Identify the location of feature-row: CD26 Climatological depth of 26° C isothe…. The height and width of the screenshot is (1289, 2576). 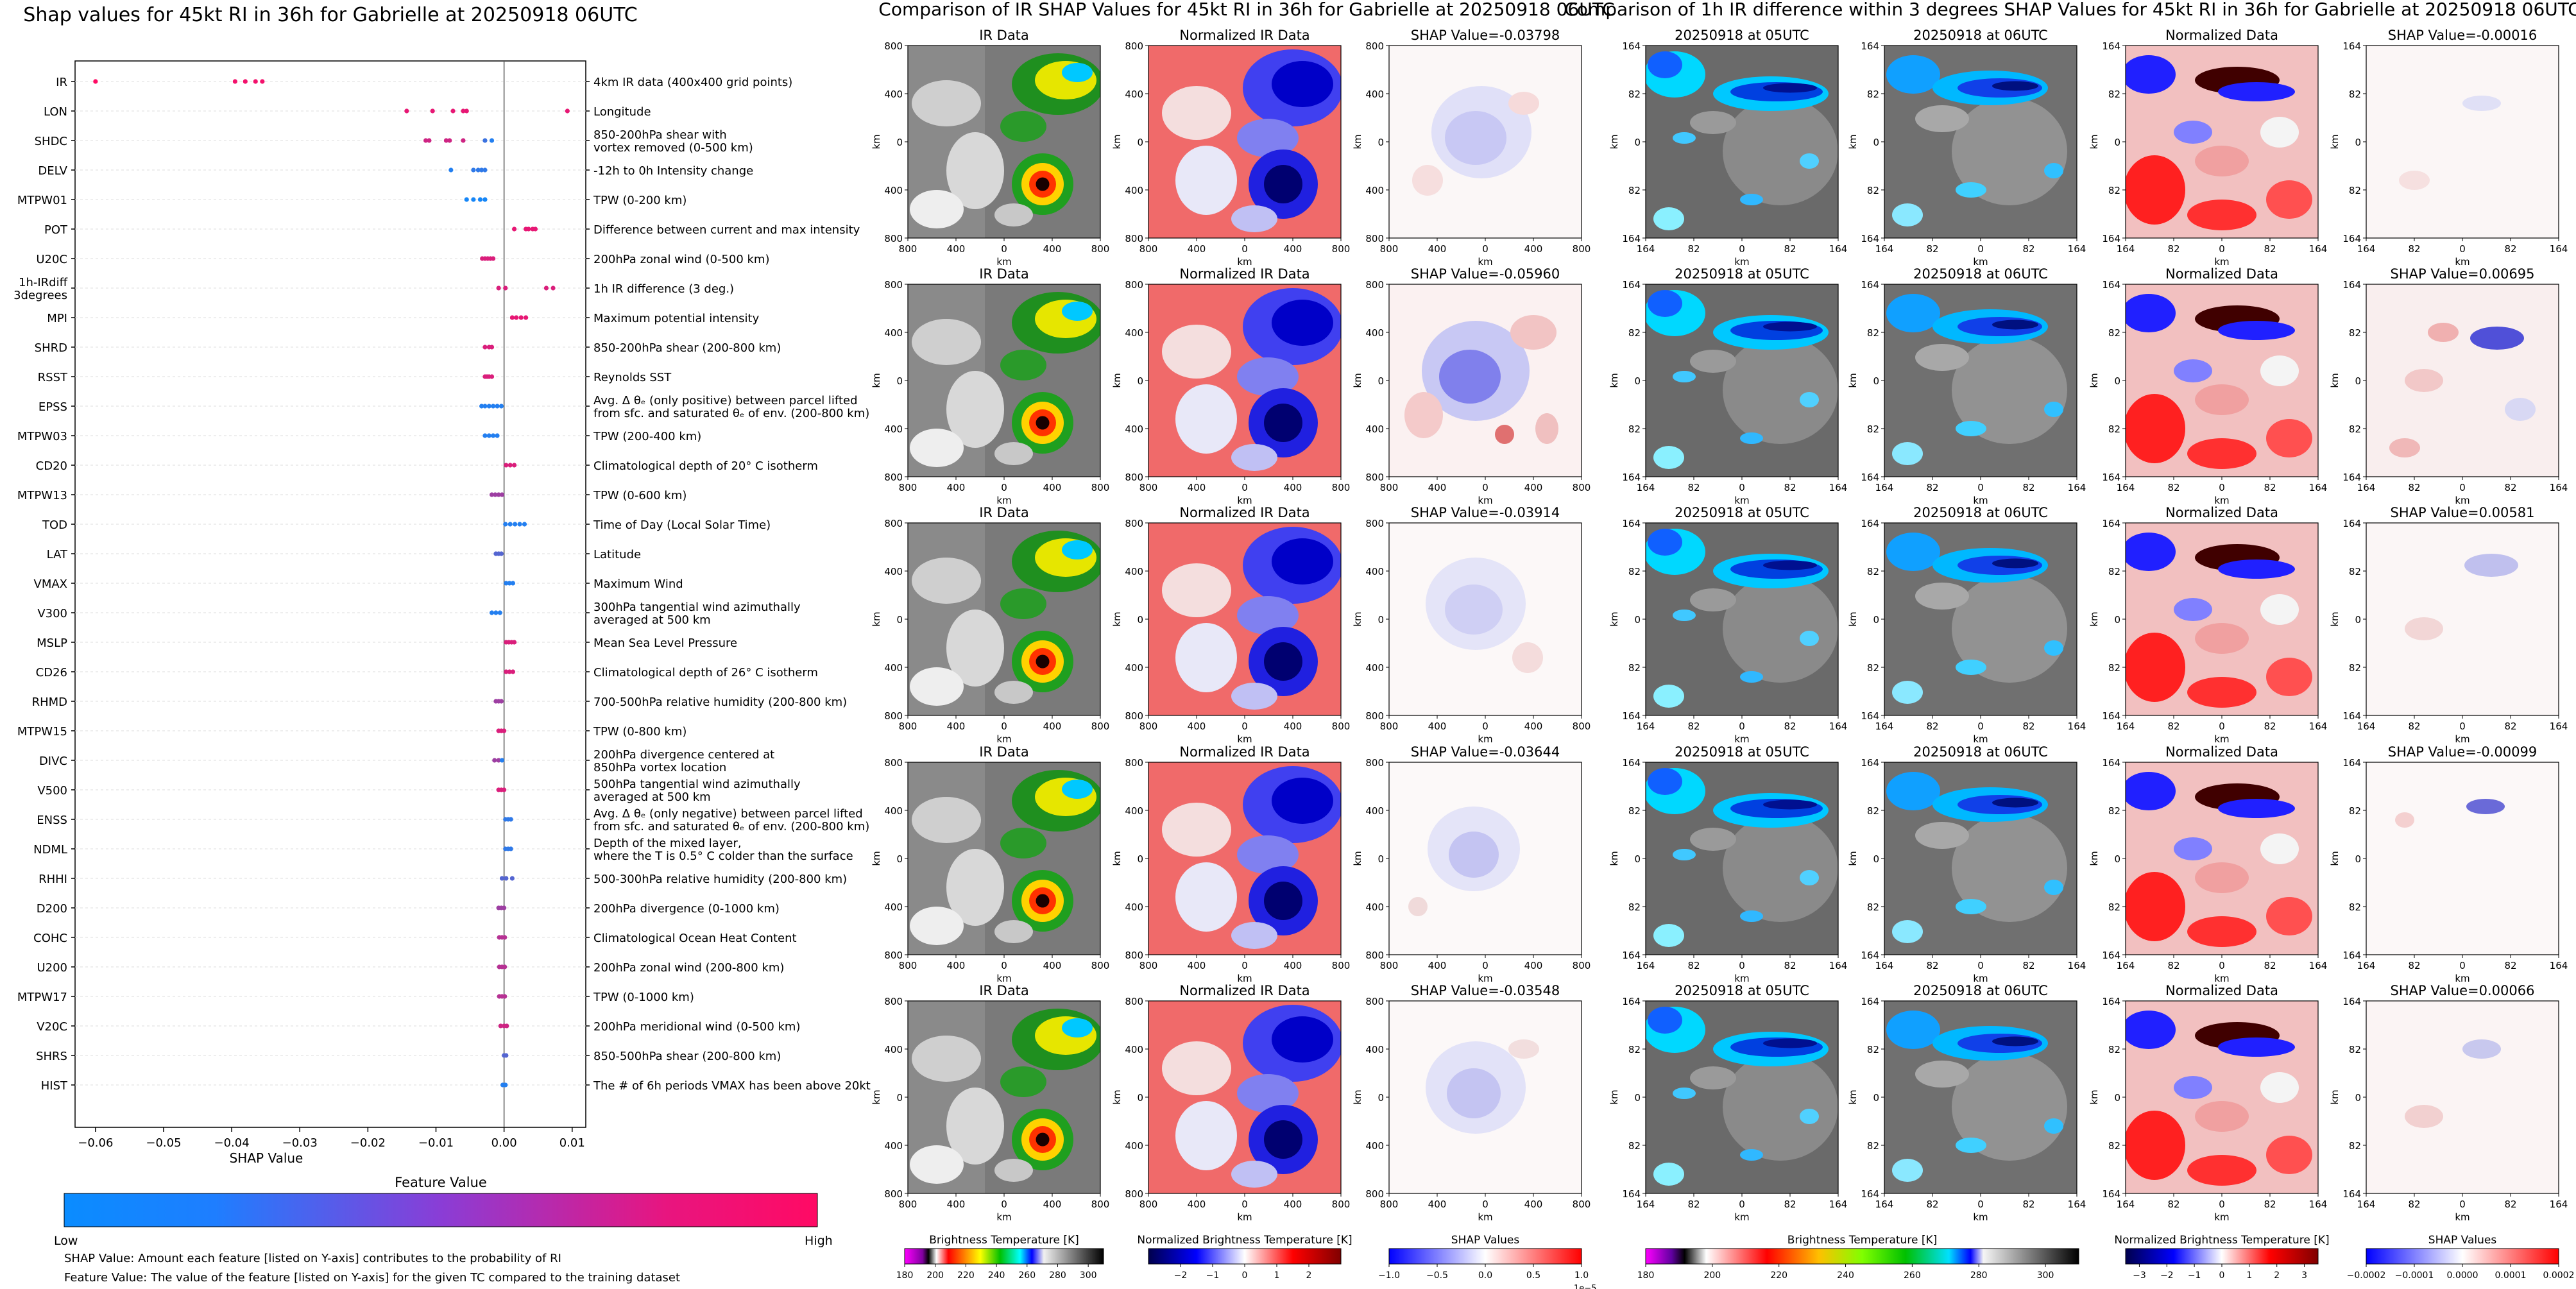
(427, 672).